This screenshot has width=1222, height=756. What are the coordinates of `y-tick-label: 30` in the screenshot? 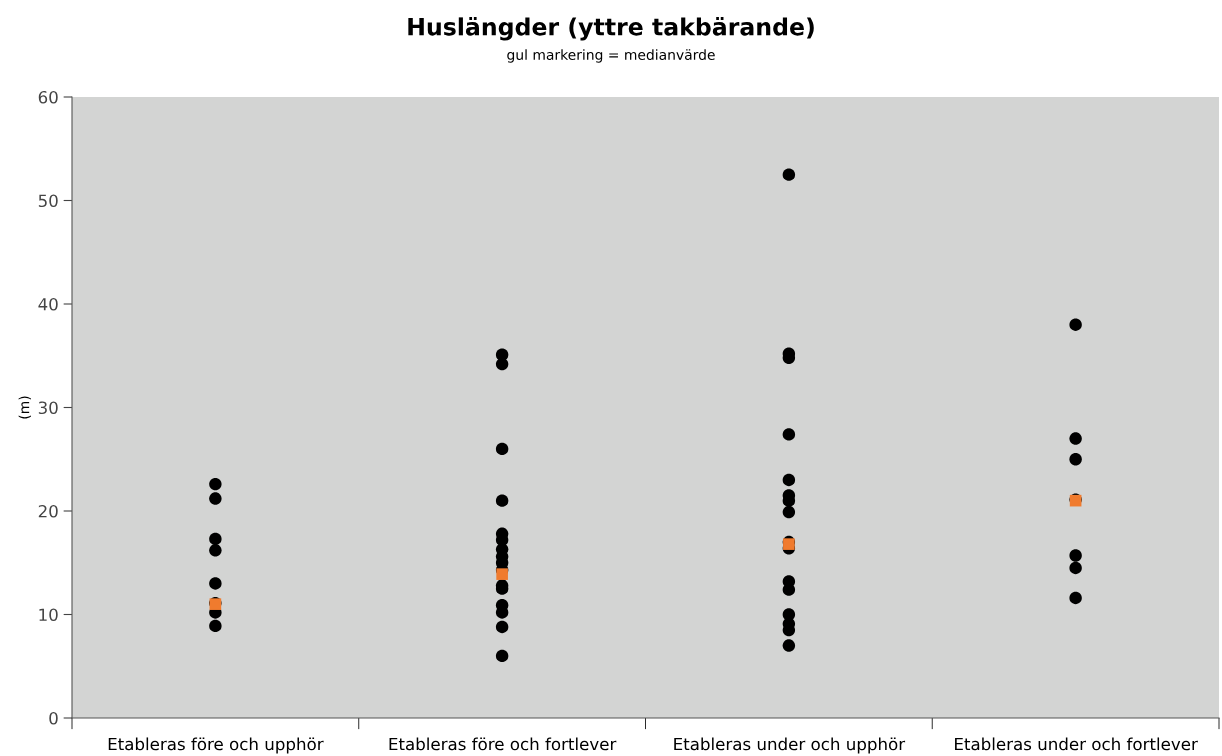 It's located at (48, 408).